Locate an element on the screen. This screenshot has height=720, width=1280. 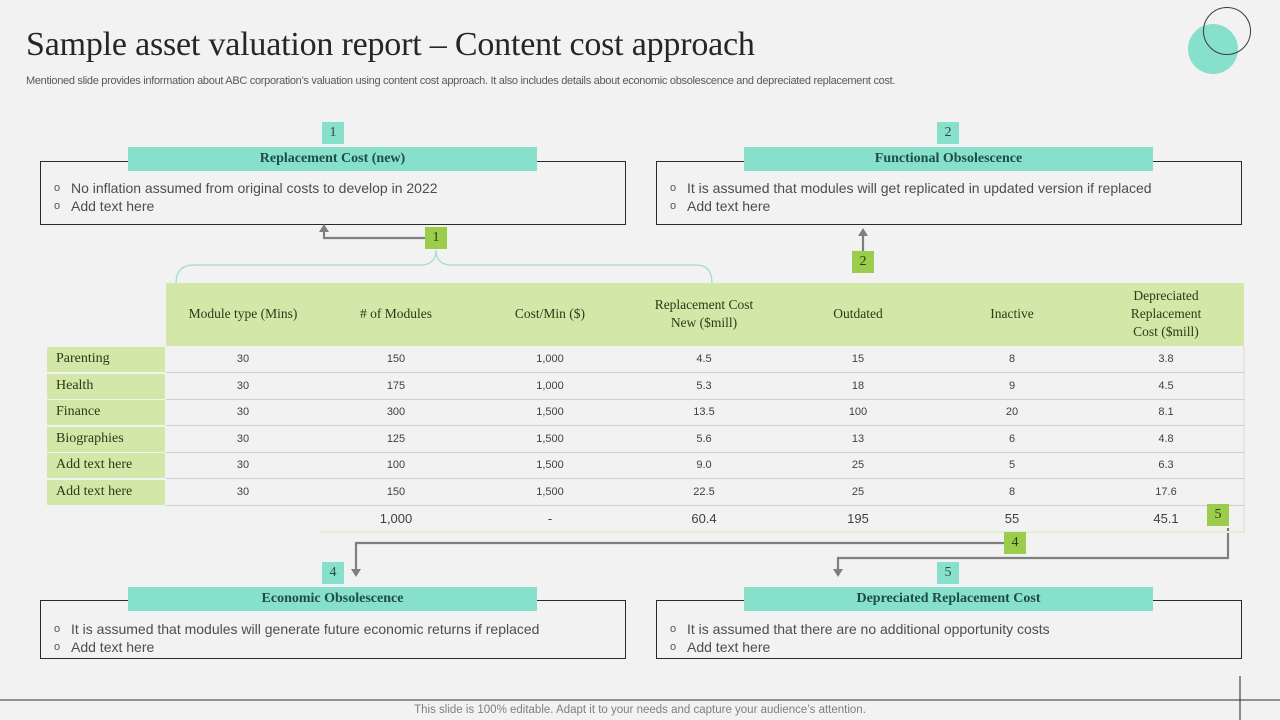
col-header-replacement-cost-new: Replacement Cost New ($mill) is located at coordinates (704, 313).